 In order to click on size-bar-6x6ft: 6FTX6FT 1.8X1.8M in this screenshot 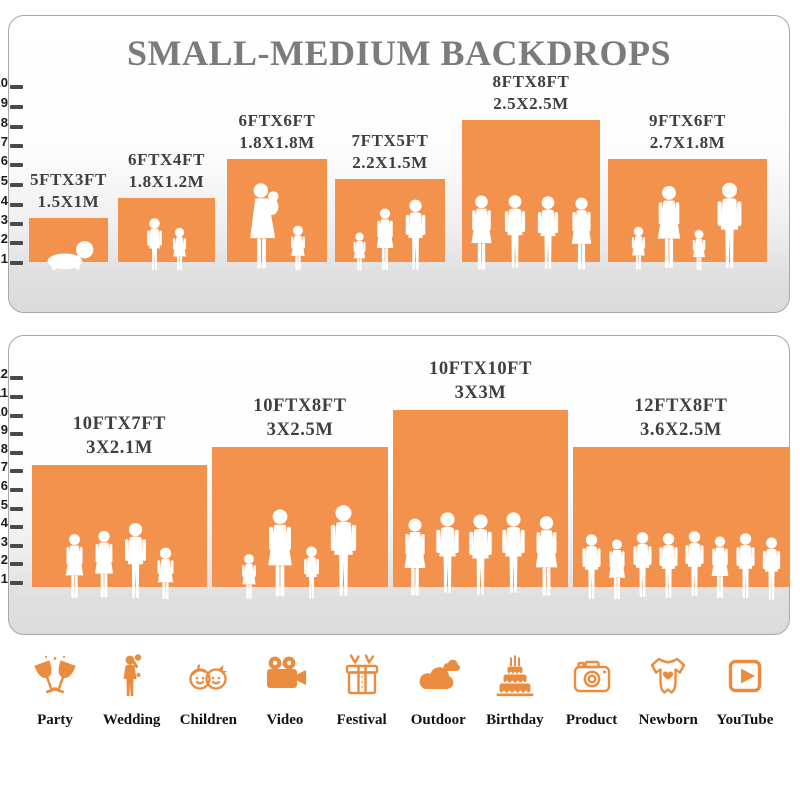, I will do `click(277, 186)`.